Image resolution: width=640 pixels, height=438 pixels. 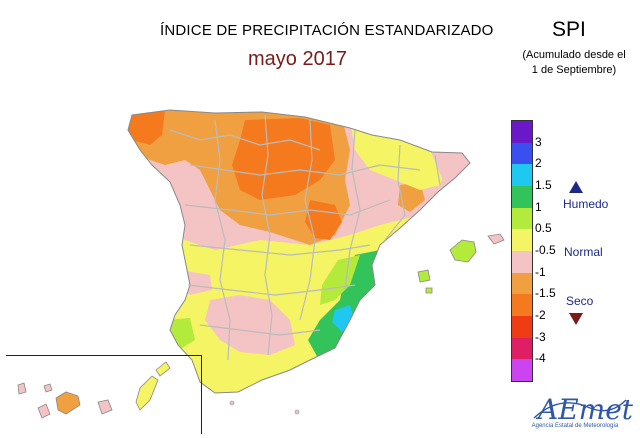 I want to click on tenerife-island, so click(x=68, y=403).